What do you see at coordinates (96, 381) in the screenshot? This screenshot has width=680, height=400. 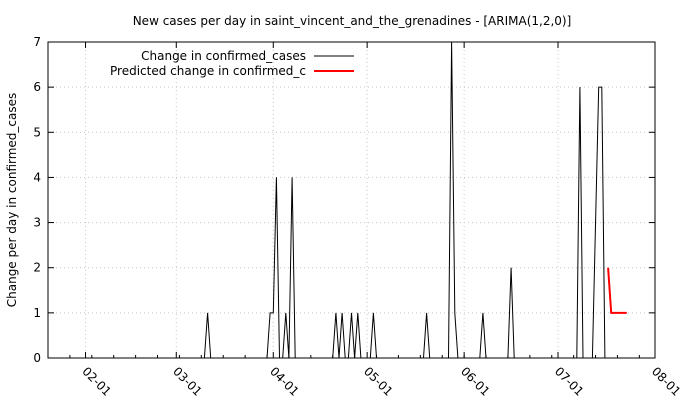 I see `x-tick-label: 02-01` at bounding box center [96, 381].